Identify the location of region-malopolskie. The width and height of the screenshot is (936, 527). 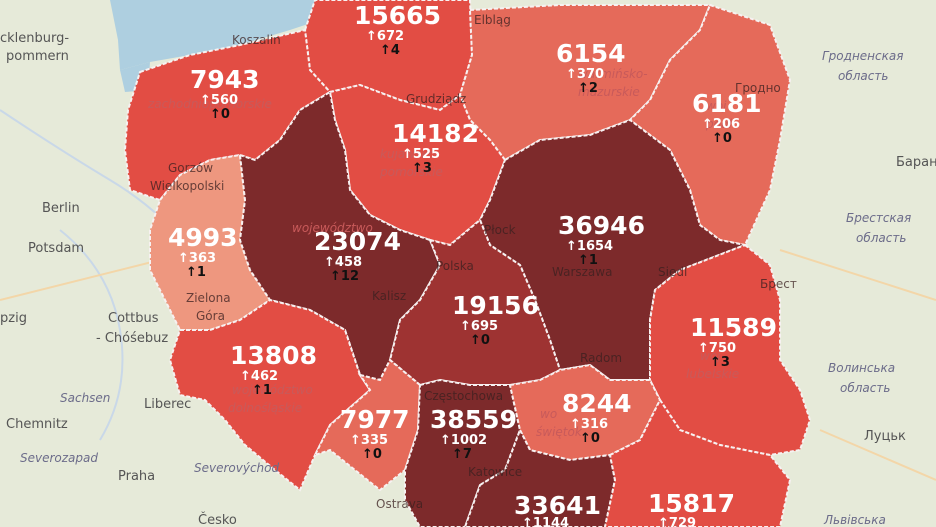
(540, 477).